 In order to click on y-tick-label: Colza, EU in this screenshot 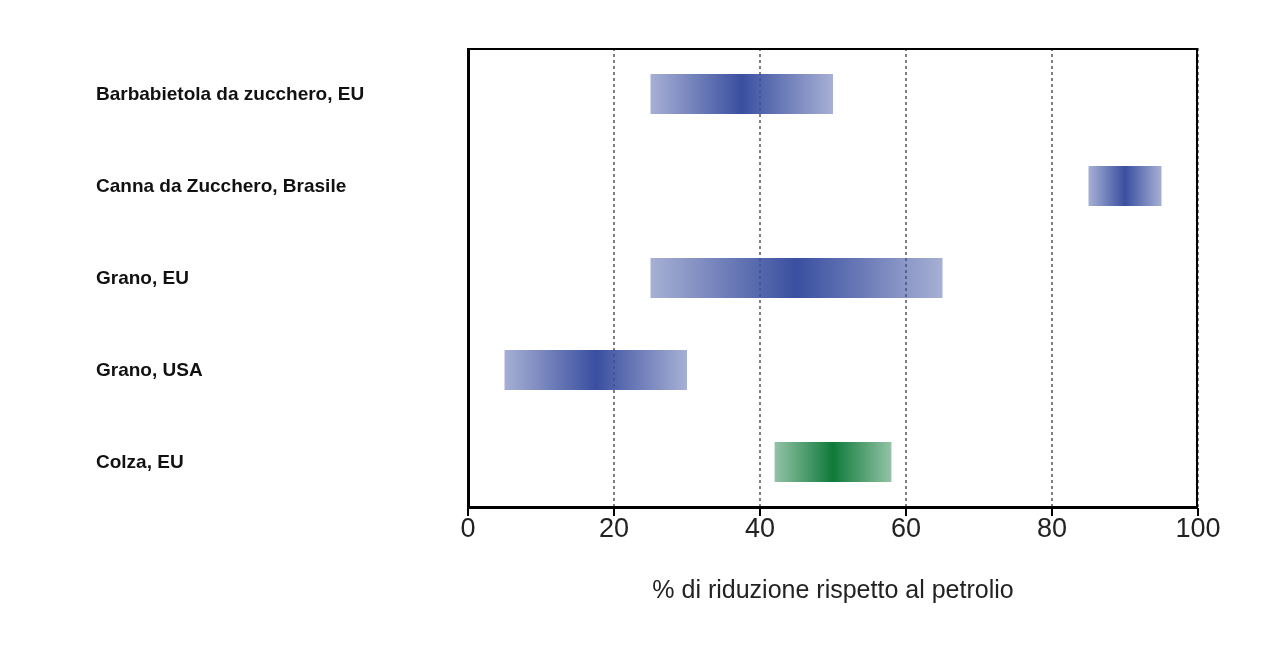, I will do `click(140, 461)`.